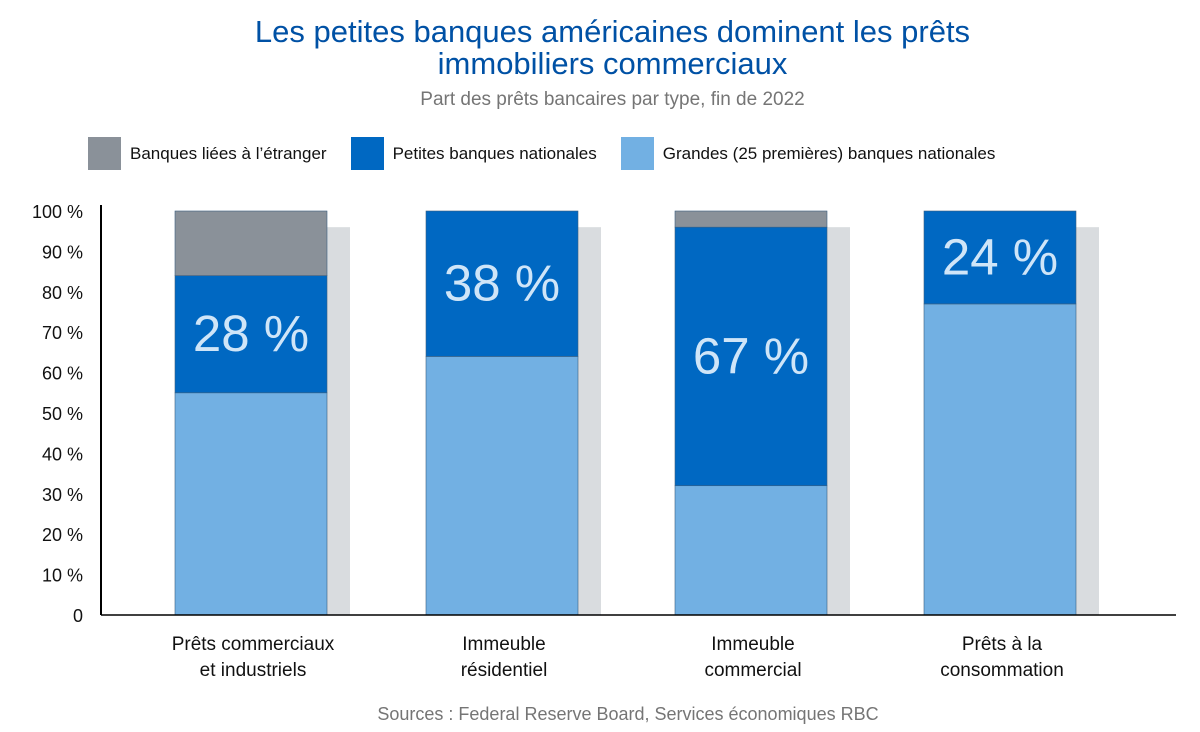 The height and width of the screenshot is (732, 1200). What do you see at coordinates (1002, 644) in the screenshot?
I see `x-tick-label: Prêts à la` at bounding box center [1002, 644].